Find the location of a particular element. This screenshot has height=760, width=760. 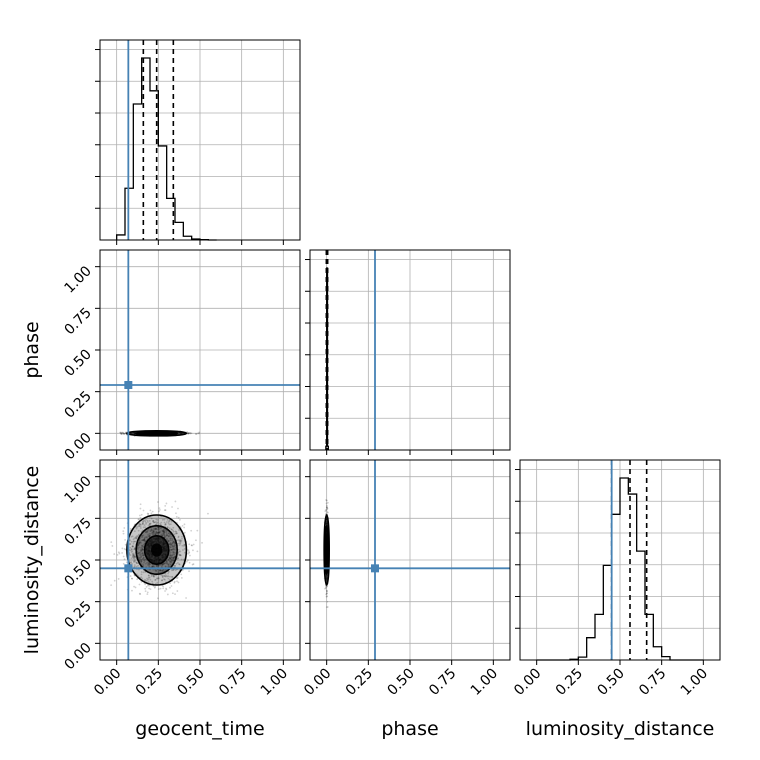

hist-panel-luminosity-distance: 0.00 0.25 0.50 0.75 1.00 is located at coordinates (616, 579).